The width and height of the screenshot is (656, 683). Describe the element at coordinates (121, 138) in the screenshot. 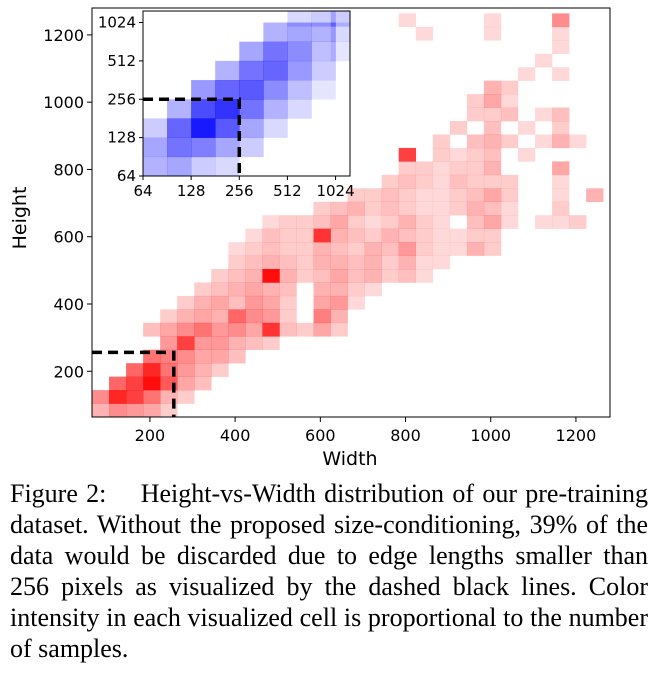

I see `inset-y-tick-label: 128` at that location.